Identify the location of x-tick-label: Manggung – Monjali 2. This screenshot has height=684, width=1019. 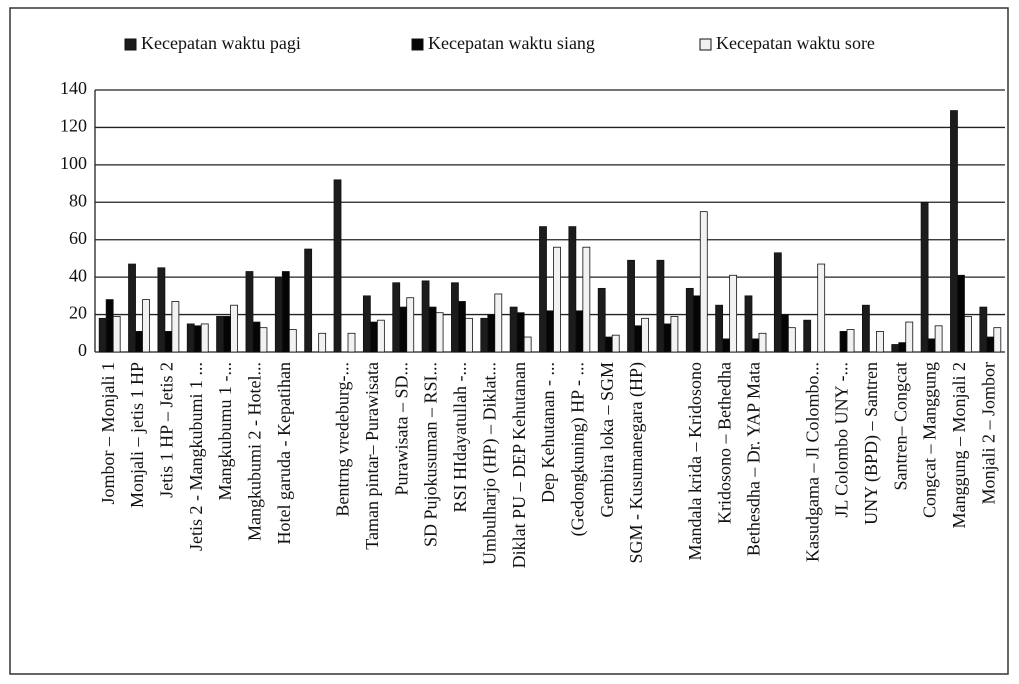
(959, 445).